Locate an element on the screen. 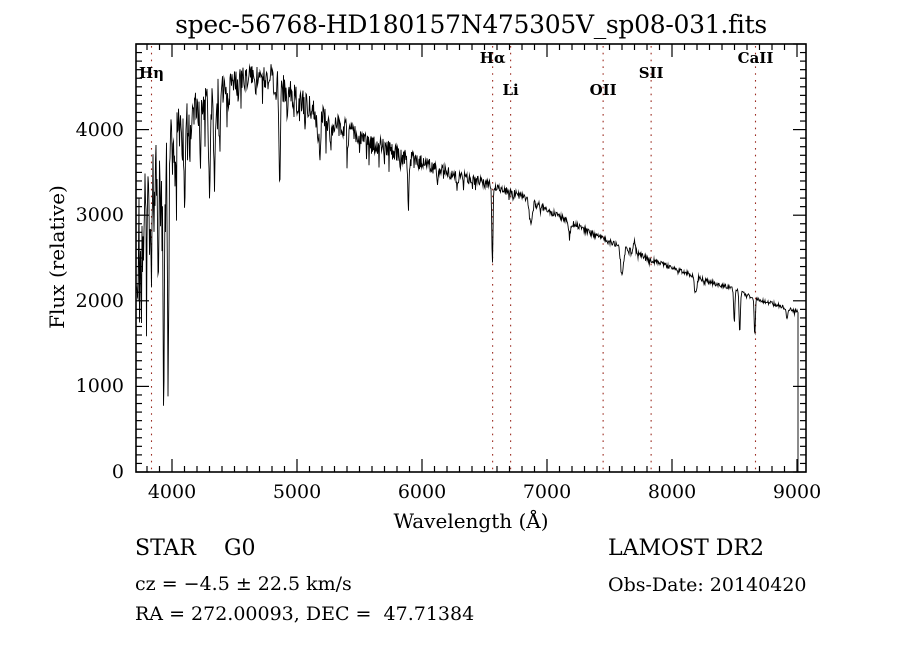 The width and height of the screenshot is (900, 650). y-tick-label: 2000 is located at coordinates (99, 300).